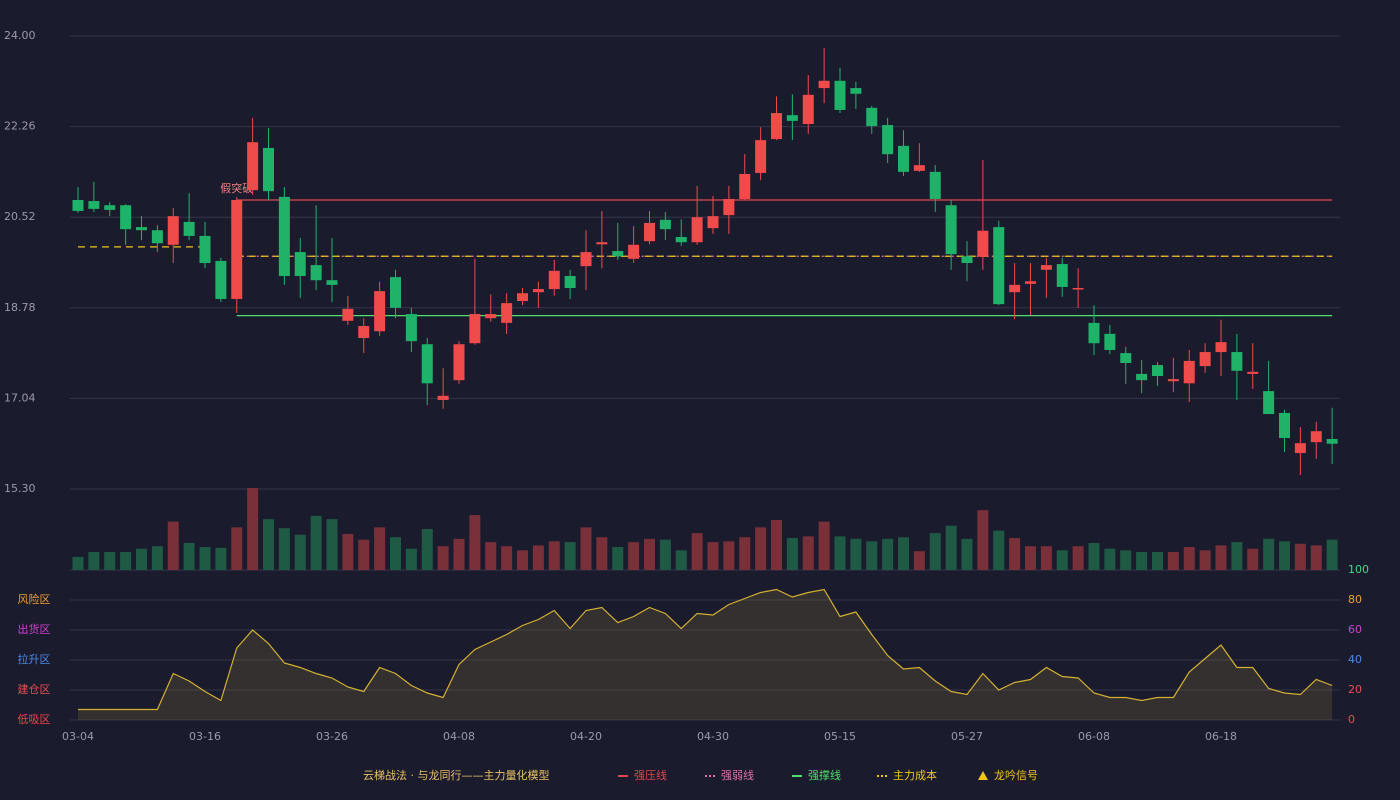  I want to click on annotation: 假突破, so click(236, 188).